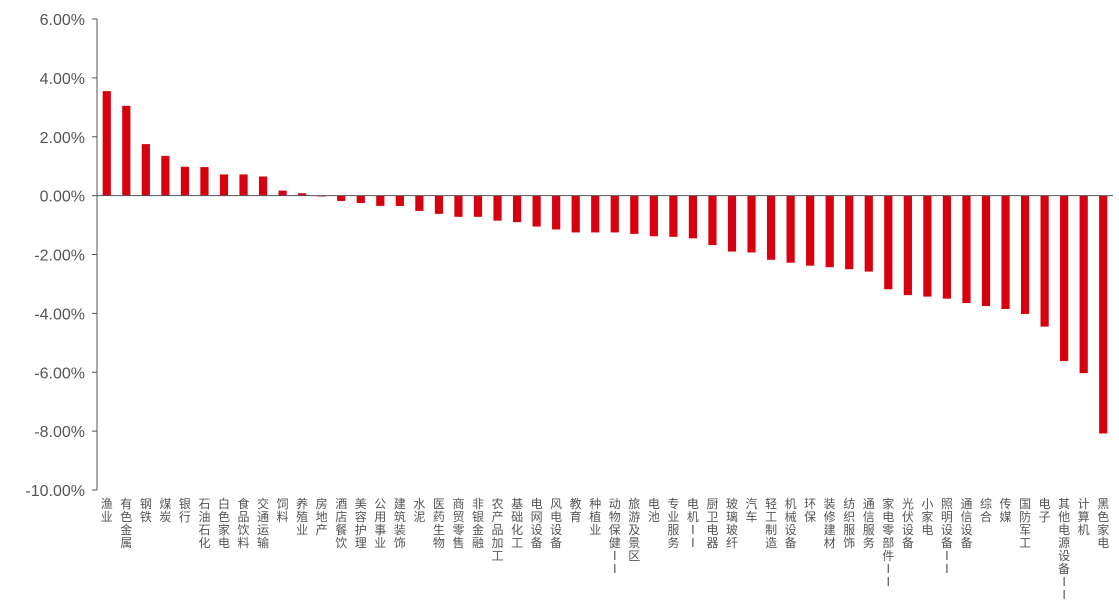 The height and width of the screenshot is (608, 1119). Describe the element at coordinates (244, 523) in the screenshot. I see `category-label: 食品饮料` at that location.